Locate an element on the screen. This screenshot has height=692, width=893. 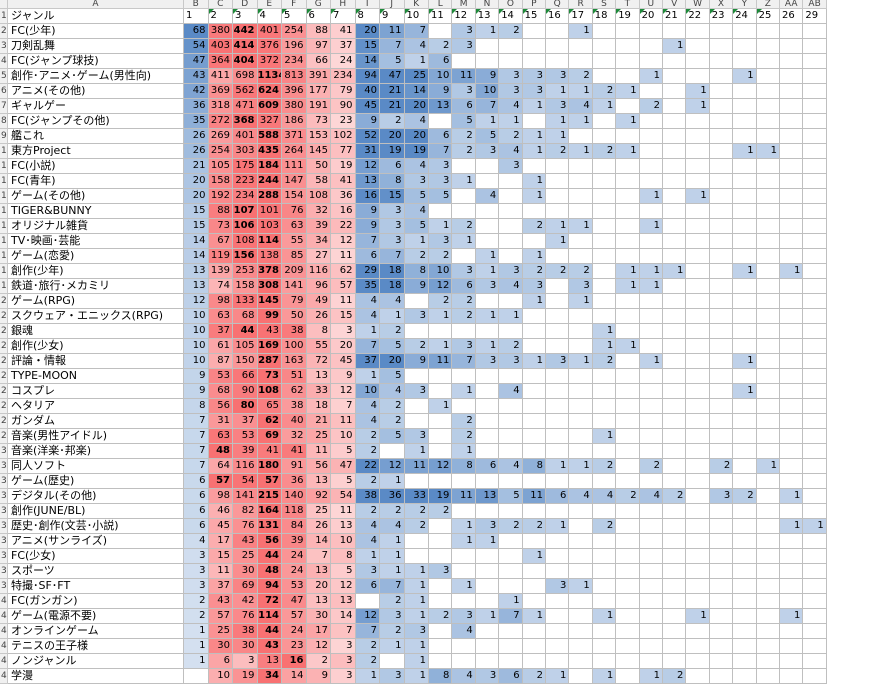
data-cell: 24 is located at coordinates (294, 556).